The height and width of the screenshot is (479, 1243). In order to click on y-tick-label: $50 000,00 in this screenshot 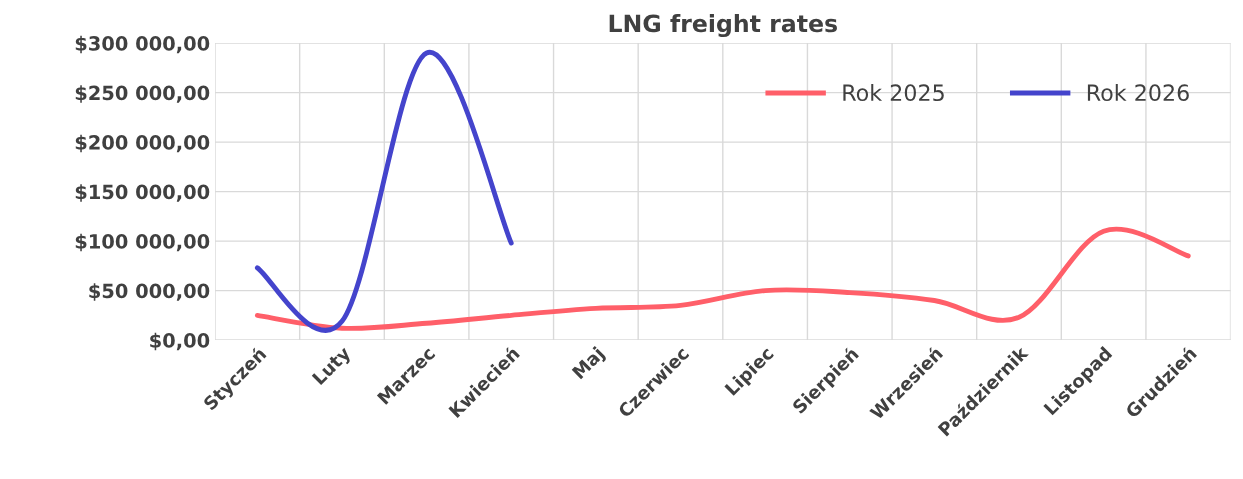, I will do `click(149, 292)`.